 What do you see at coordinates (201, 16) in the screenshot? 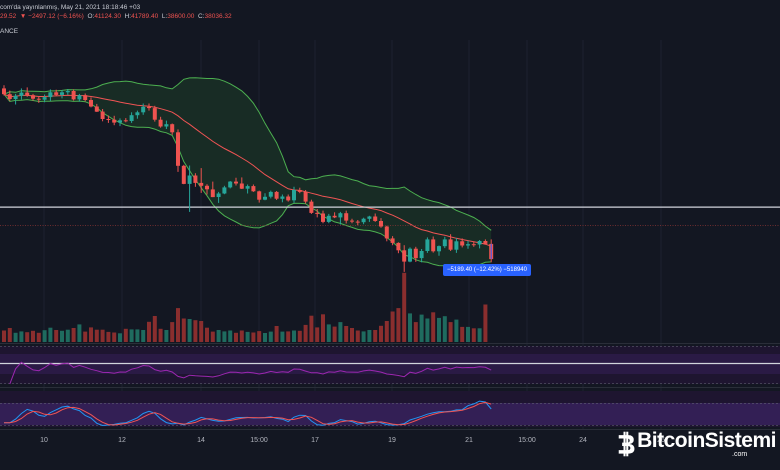
I see `ohlc-close-label: C:` at bounding box center [201, 16].